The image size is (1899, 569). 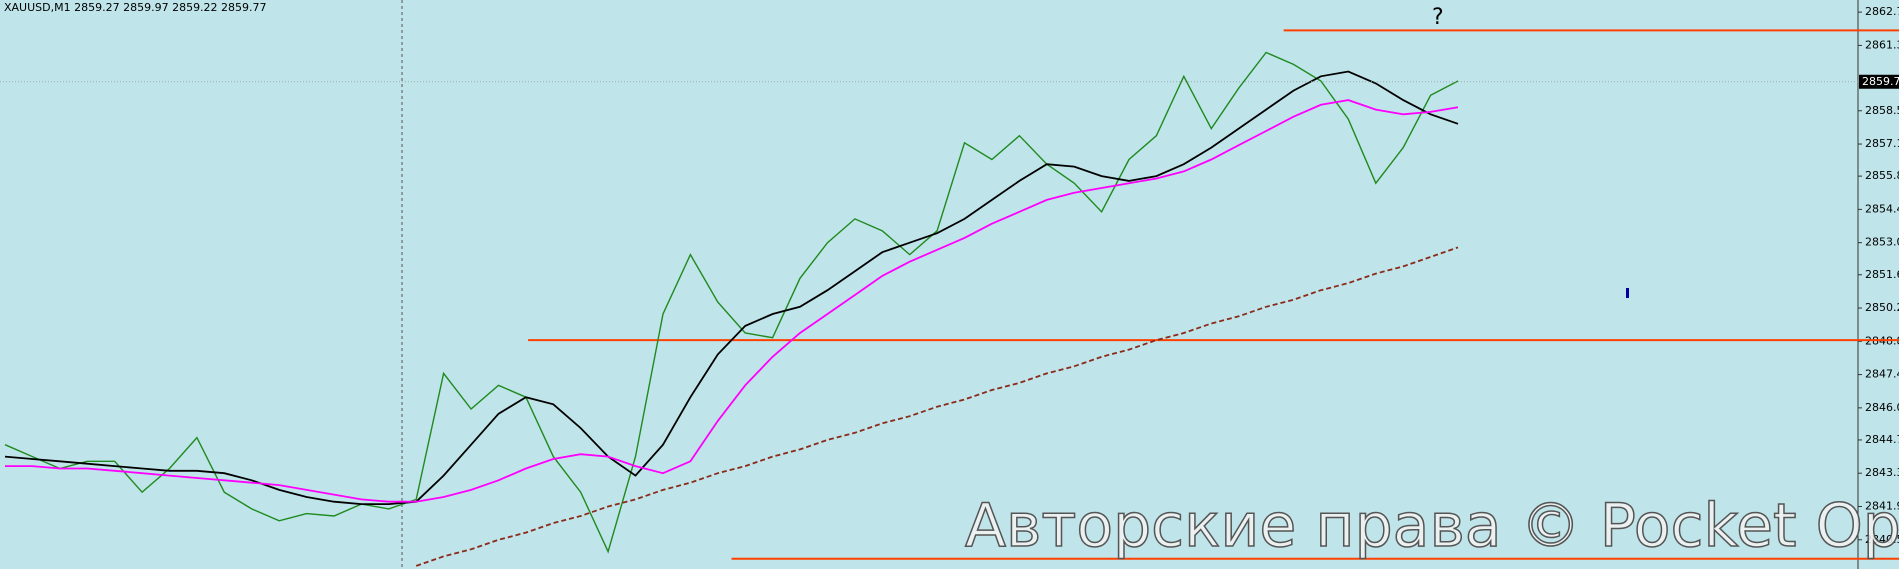 I want to click on y-tick-label: 2850.25, so click(x=1882, y=307).